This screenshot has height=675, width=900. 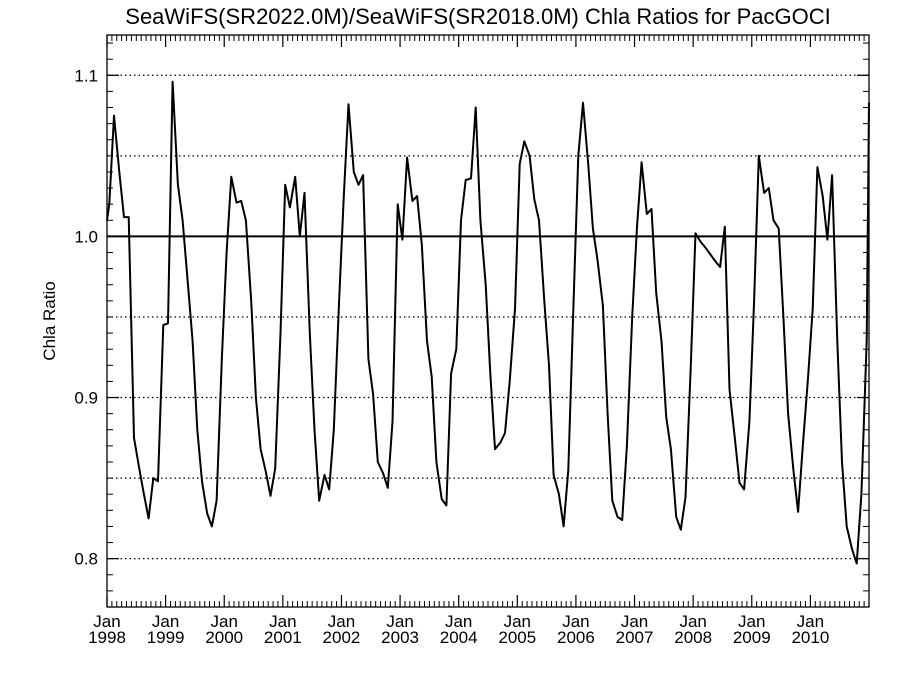 I want to click on y-tick-label: 0.8, so click(x=86, y=559).